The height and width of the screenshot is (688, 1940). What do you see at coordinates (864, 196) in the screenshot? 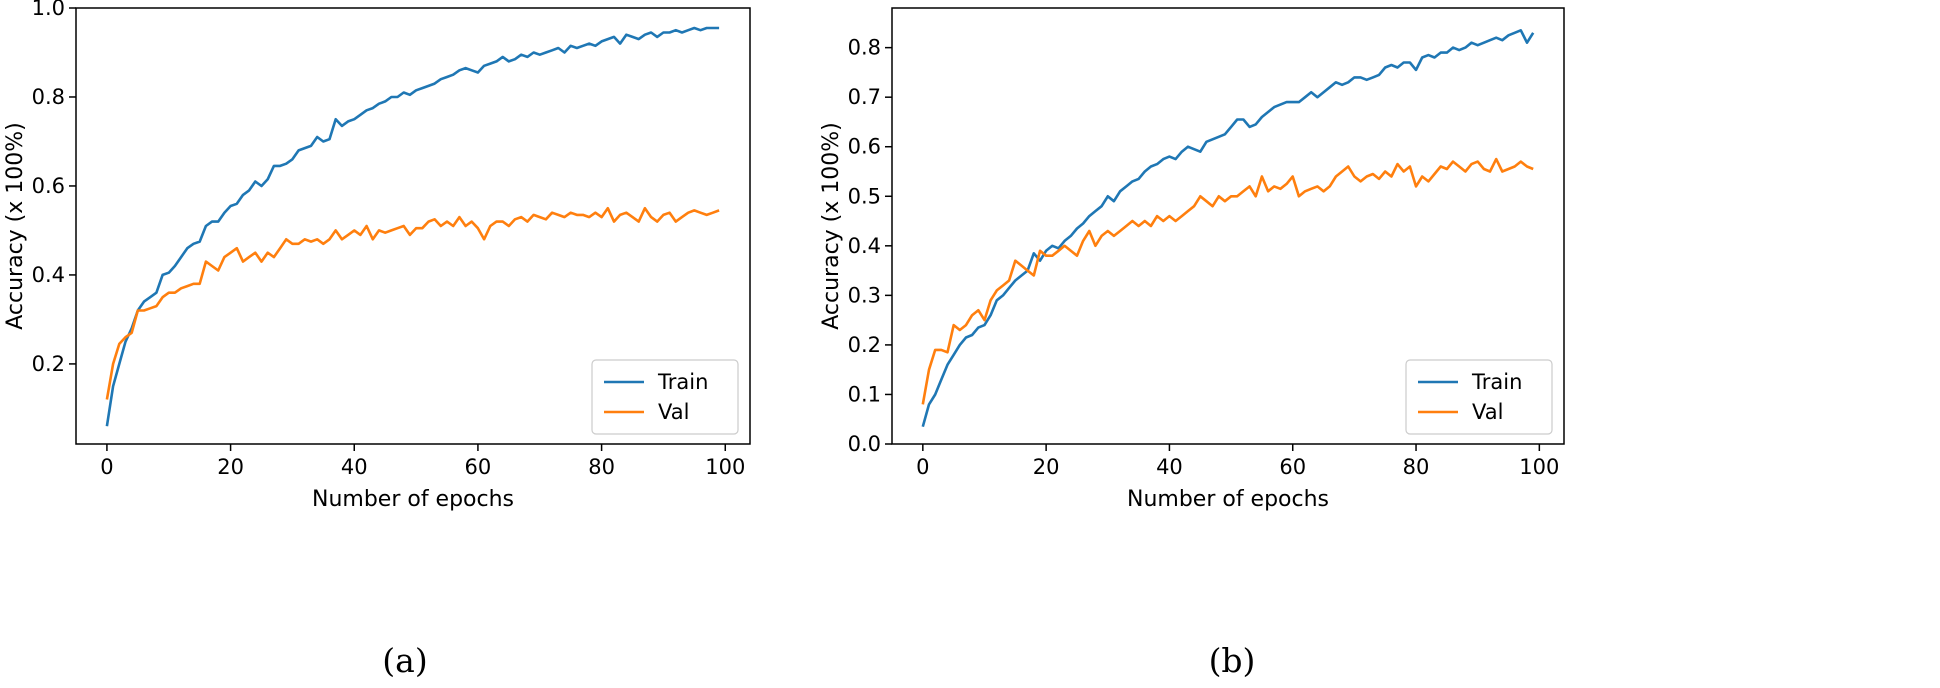
I see `y-tick-label: 0.5` at bounding box center [864, 196].